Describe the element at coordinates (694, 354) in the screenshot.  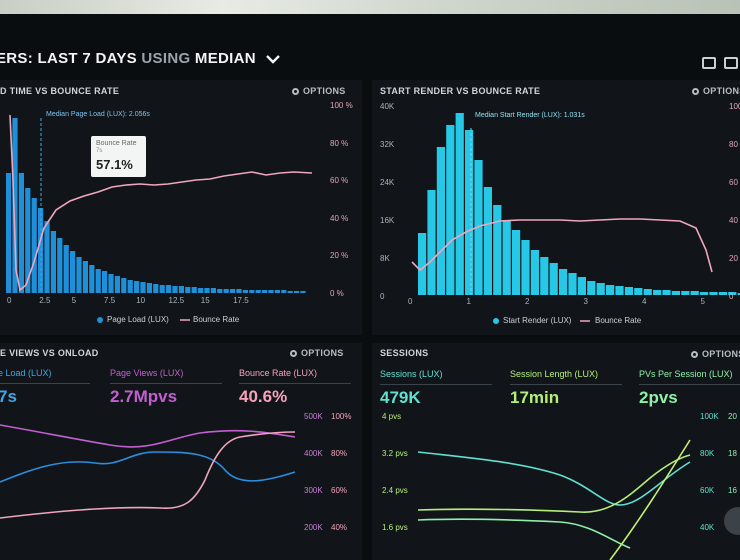
I see `gear-icon` at that location.